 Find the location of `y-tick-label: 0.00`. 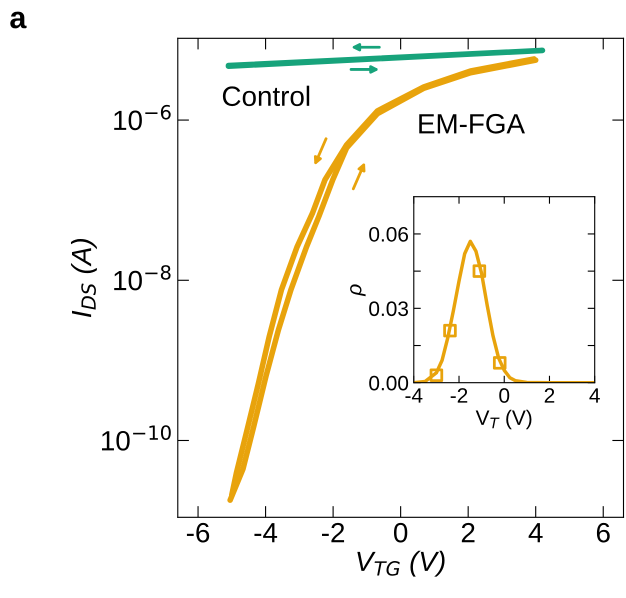

y-tick-label: 0.00 is located at coordinates (388, 383).